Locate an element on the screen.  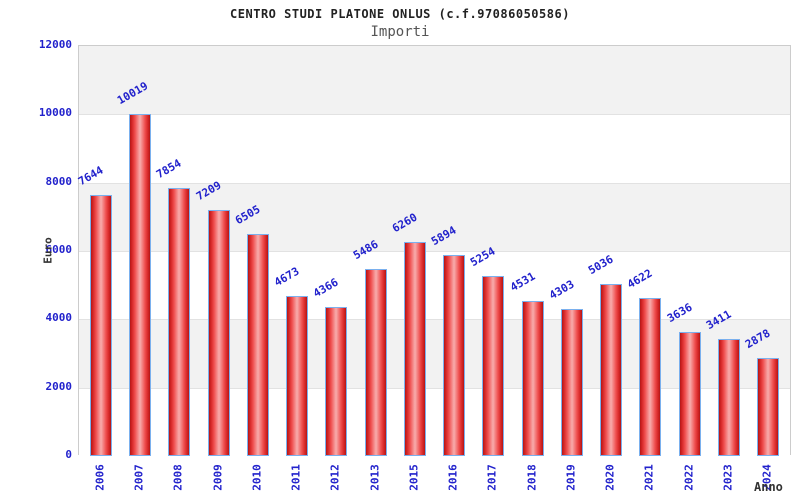
bar-2023 is located at coordinates (728, 397).